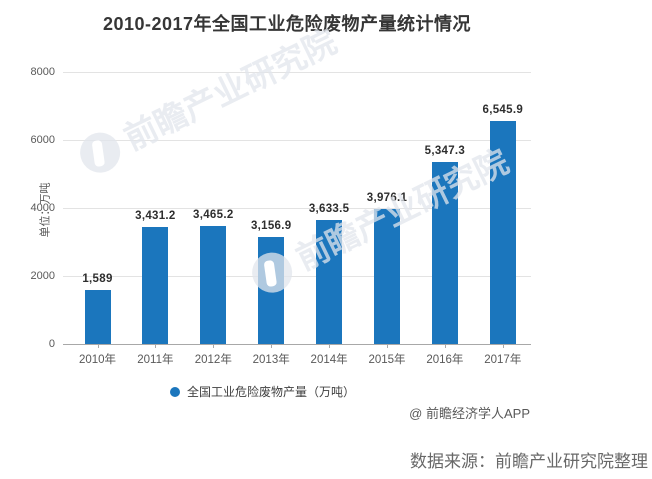 This screenshot has width=652, height=479. What do you see at coordinates (387, 197) in the screenshot?
I see `bar-value-label: 3,976.1` at bounding box center [387, 197].